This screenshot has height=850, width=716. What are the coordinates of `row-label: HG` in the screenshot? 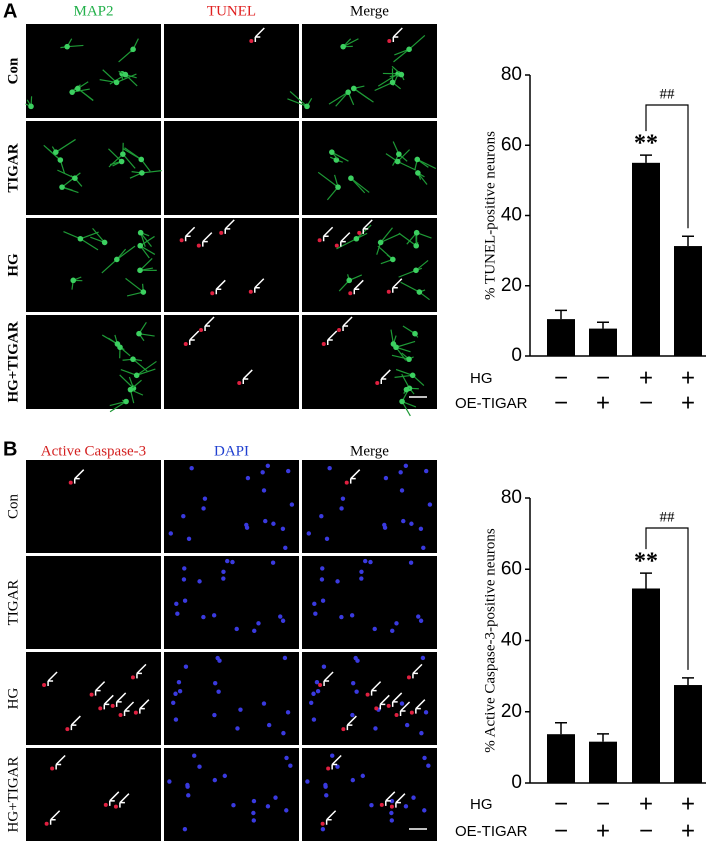 It's located at (13, 265).